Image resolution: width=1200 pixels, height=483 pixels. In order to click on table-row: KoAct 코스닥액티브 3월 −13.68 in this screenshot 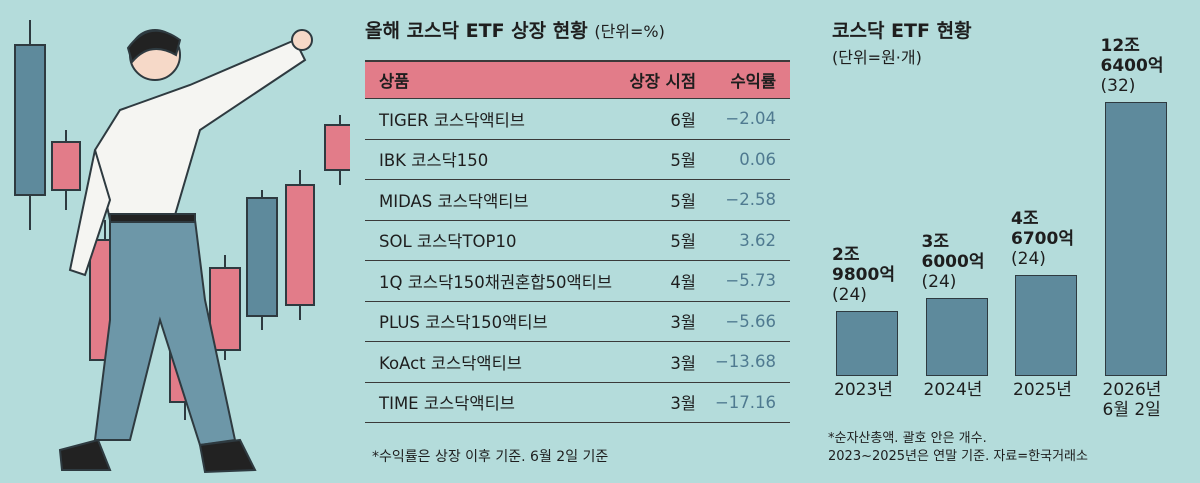, I will do `click(577, 362)`.